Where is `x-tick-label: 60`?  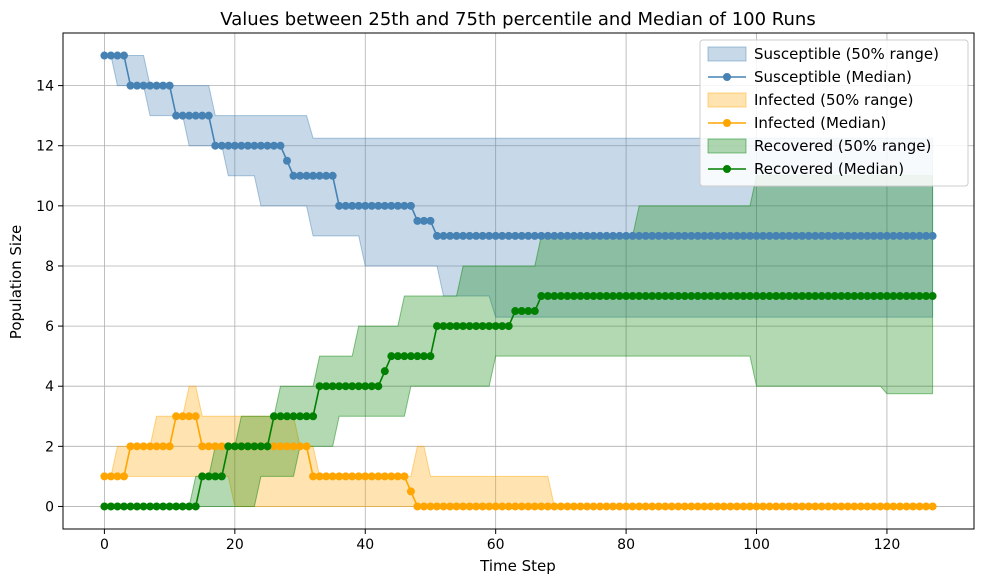 x-tick-label: 60 is located at coordinates (496, 545).